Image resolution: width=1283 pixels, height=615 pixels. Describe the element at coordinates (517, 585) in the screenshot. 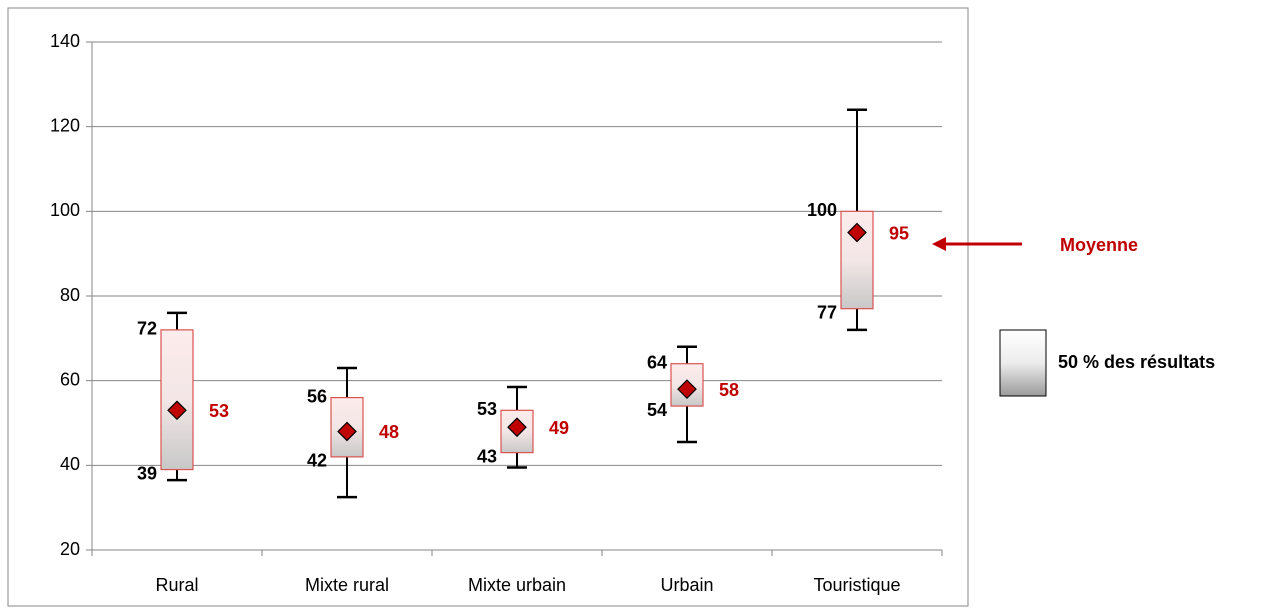

I see `x-tick-label: Mixte urbain` at that location.